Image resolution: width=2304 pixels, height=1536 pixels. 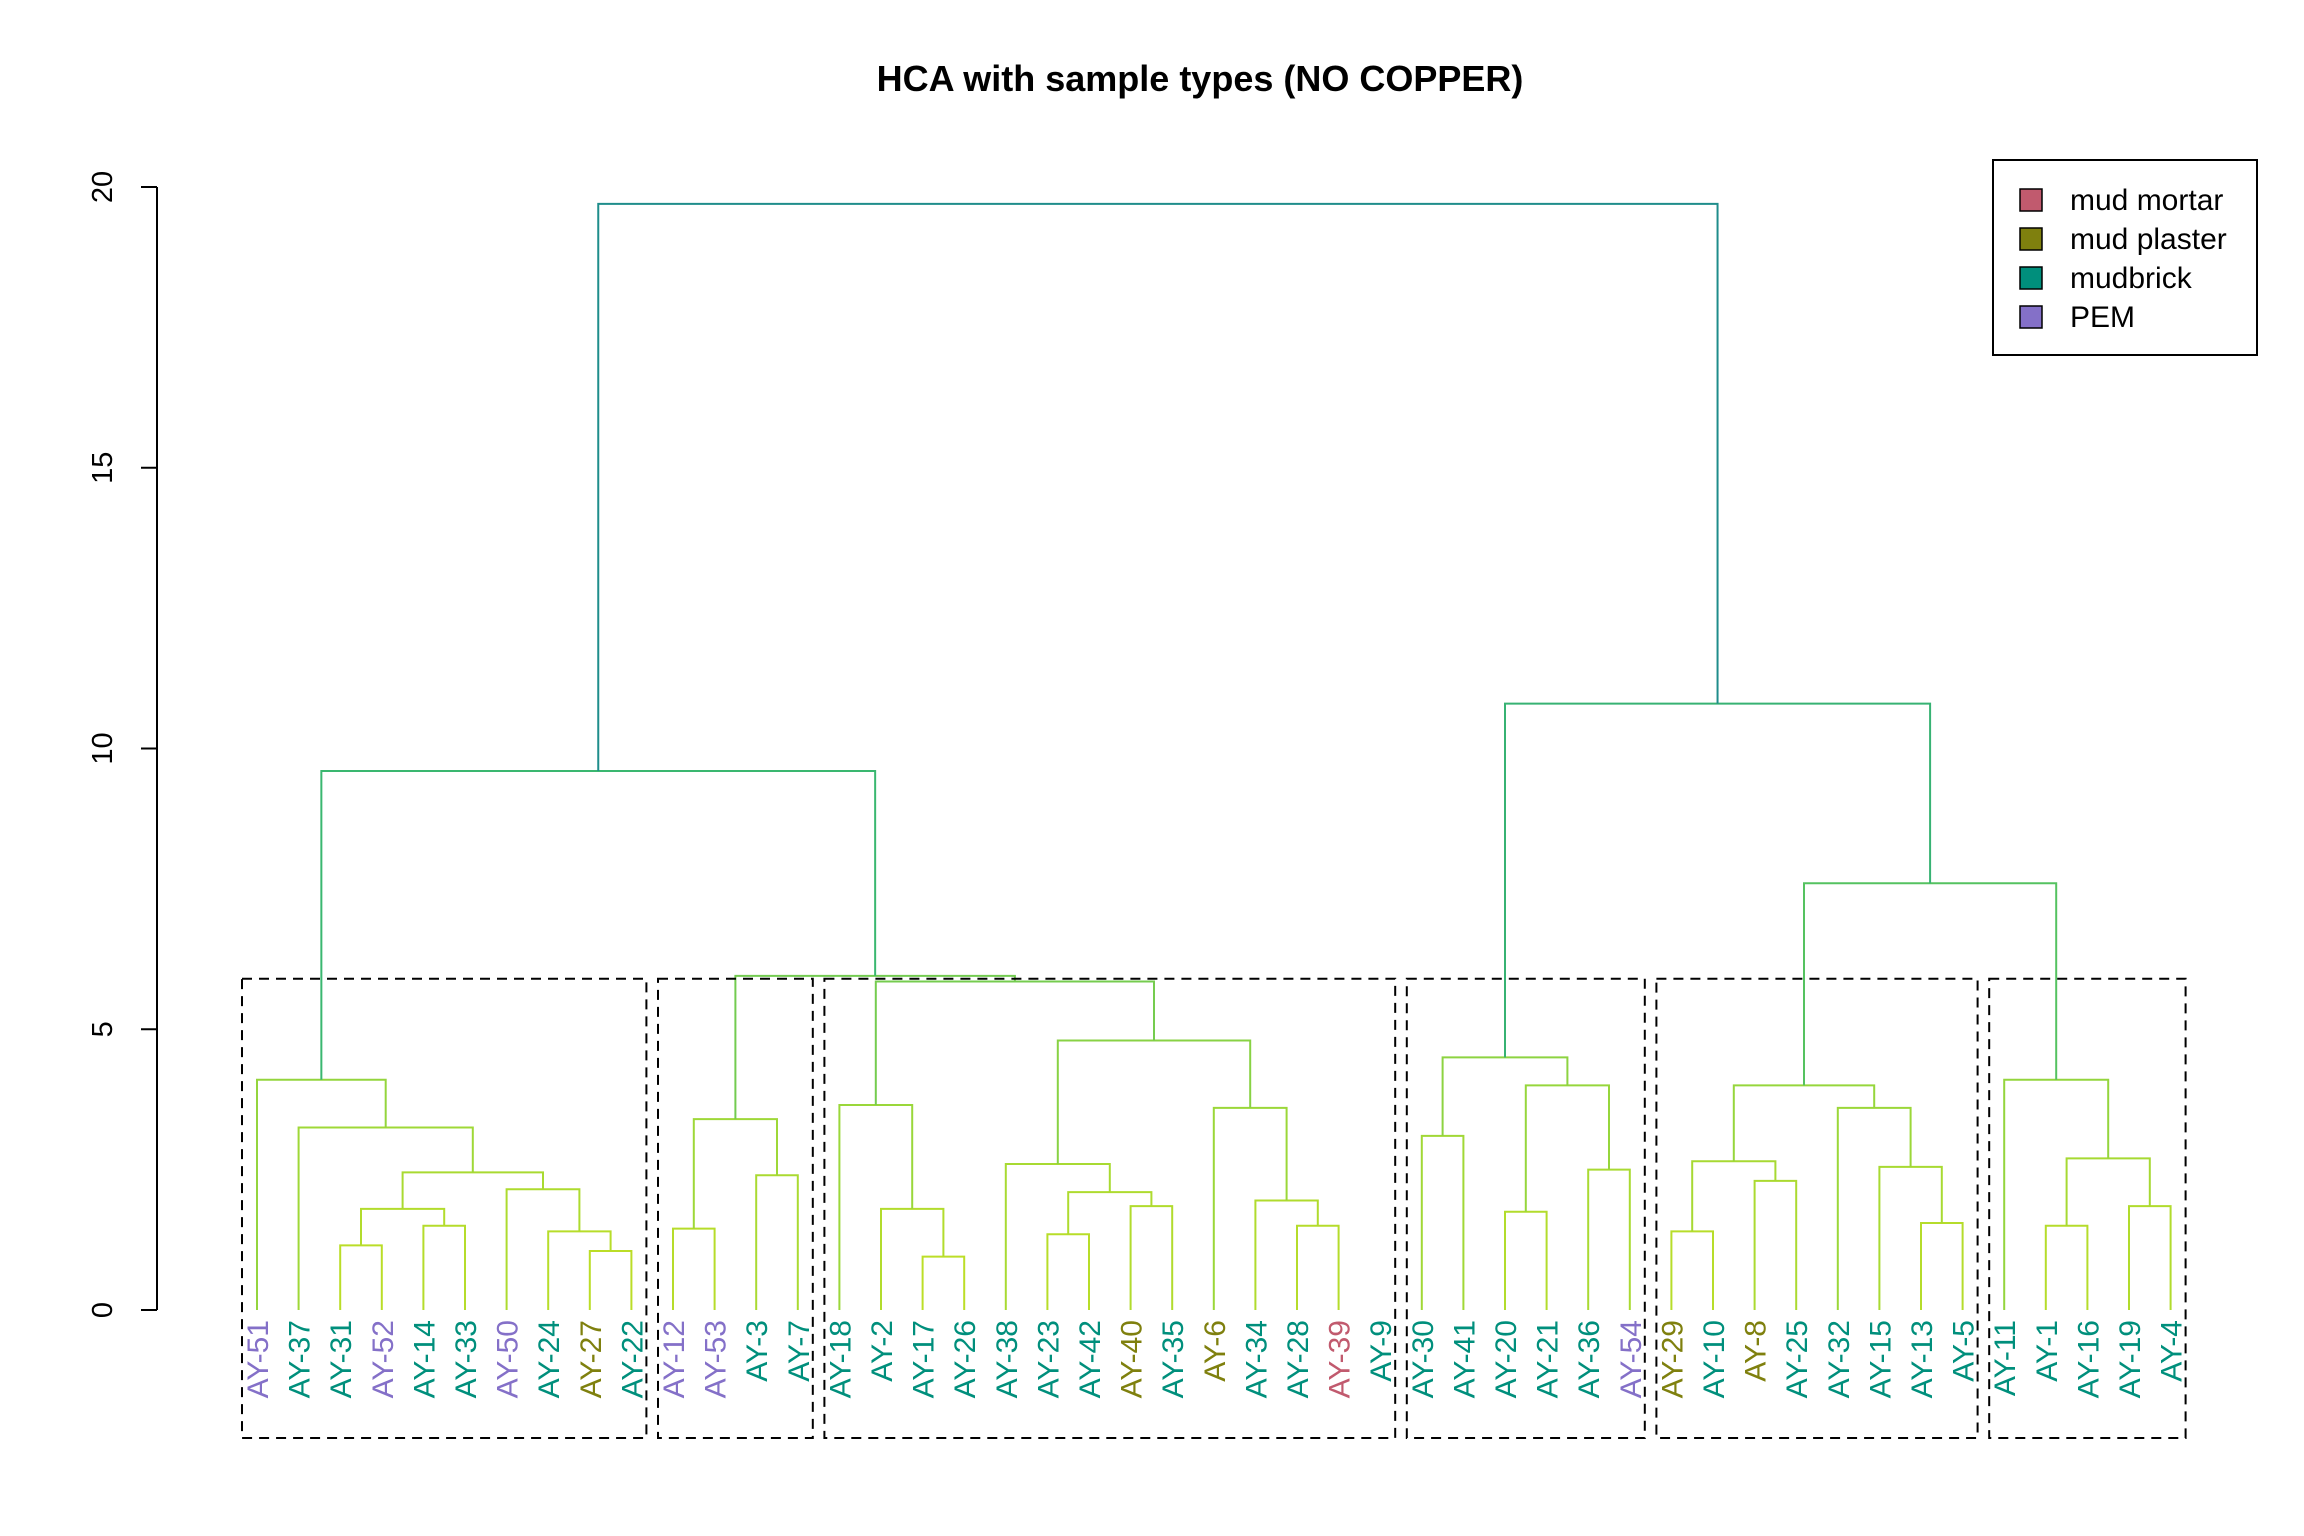 I want to click on leaf-label: AY-7, so click(x=799, y=1351).